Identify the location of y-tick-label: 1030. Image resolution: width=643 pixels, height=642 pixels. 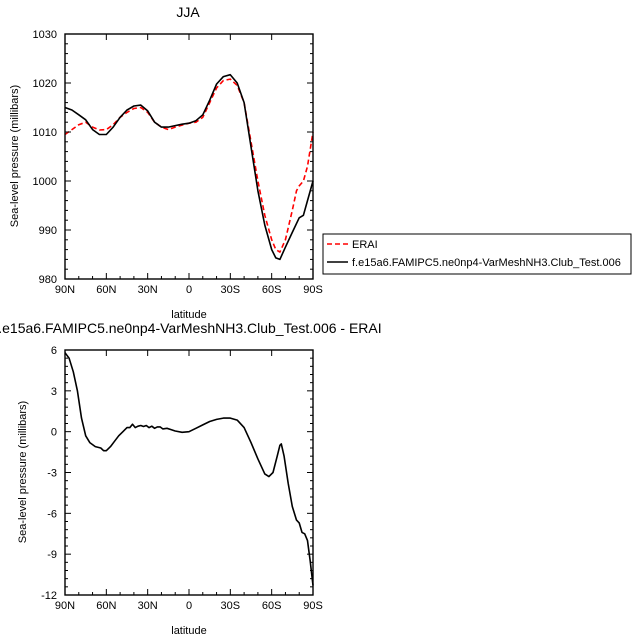
(45, 35).